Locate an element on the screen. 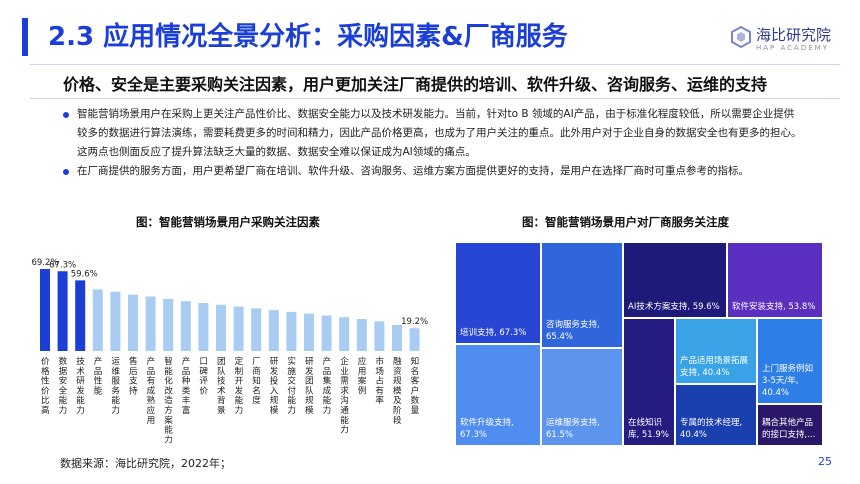 Image resolution: width=860 pixels, height=484 pixels. category-label: 团队技术背景 is located at coordinates (221, 386).